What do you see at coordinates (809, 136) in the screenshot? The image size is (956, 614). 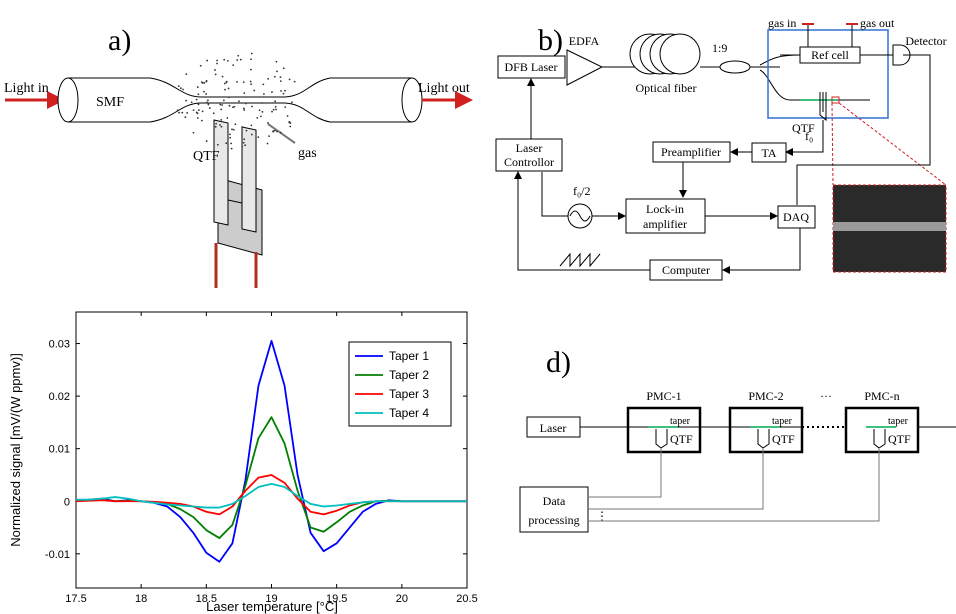 I see `f0-label: f₀` at bounding box center [809, 136].